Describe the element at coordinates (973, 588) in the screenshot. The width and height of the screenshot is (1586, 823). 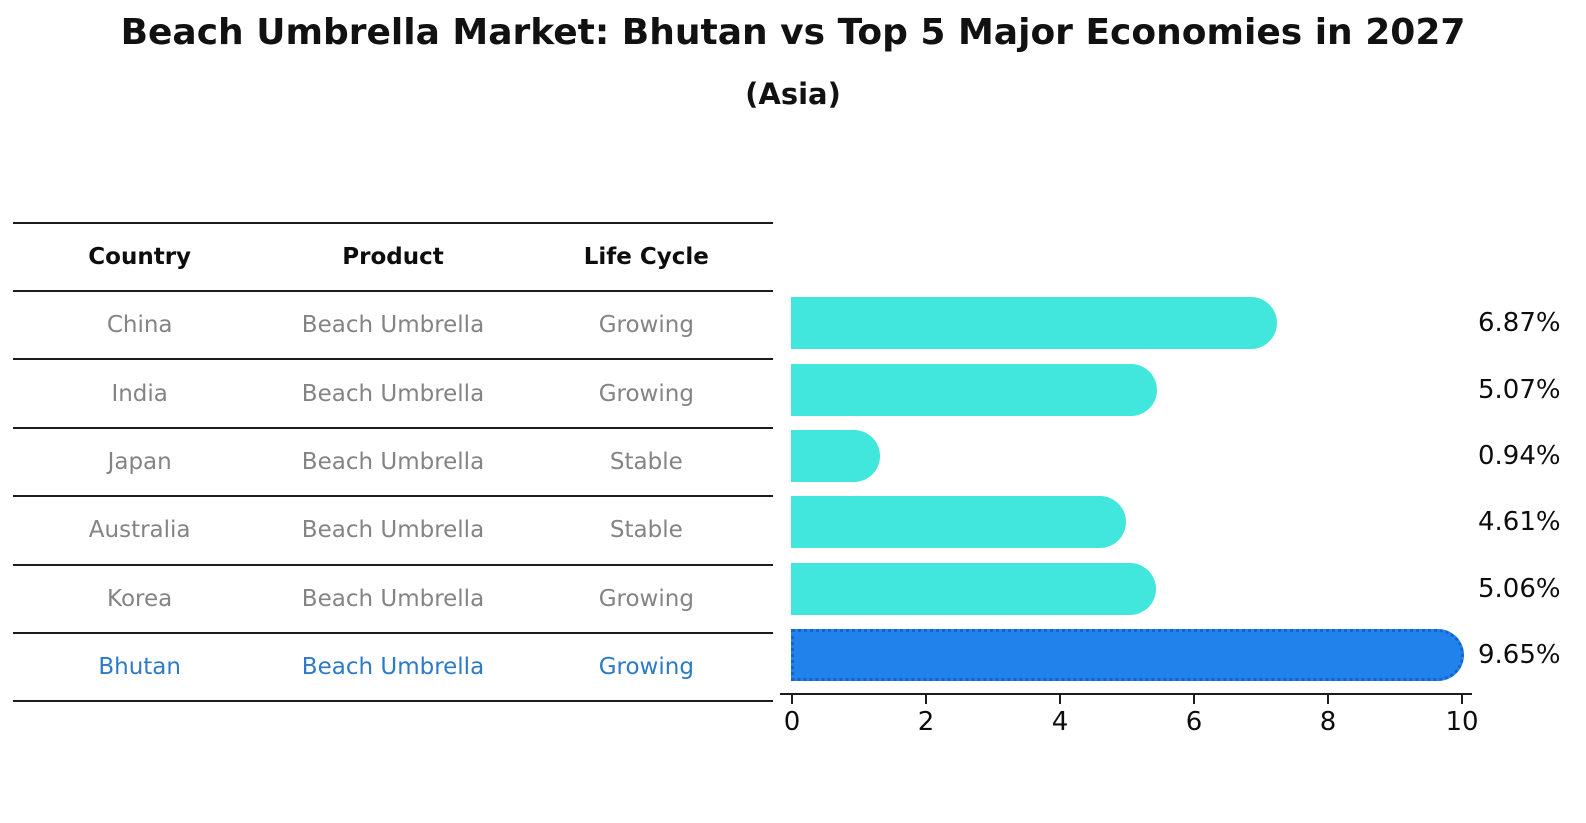
I see `bar-korea` at that location.